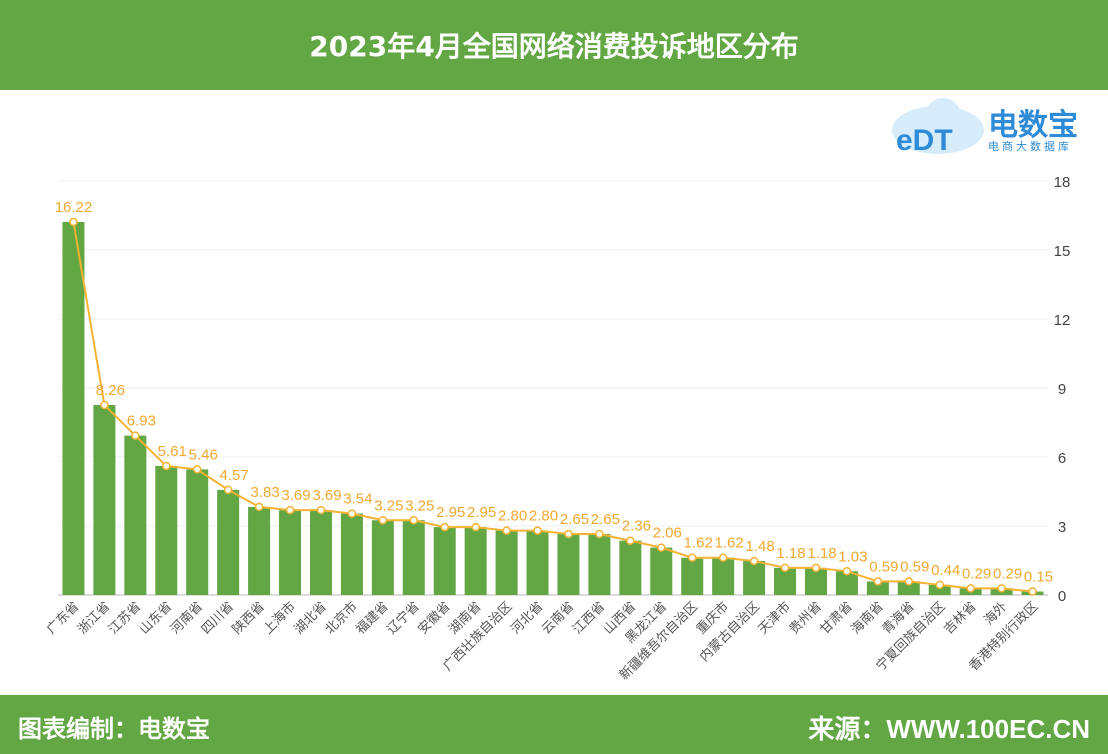 The width and height of the screenshot is (1108, 754). What do you see at coordinates (357, 499) in the screenshot?
I see `data-label: 3.54` at bounding box center [357, 499].